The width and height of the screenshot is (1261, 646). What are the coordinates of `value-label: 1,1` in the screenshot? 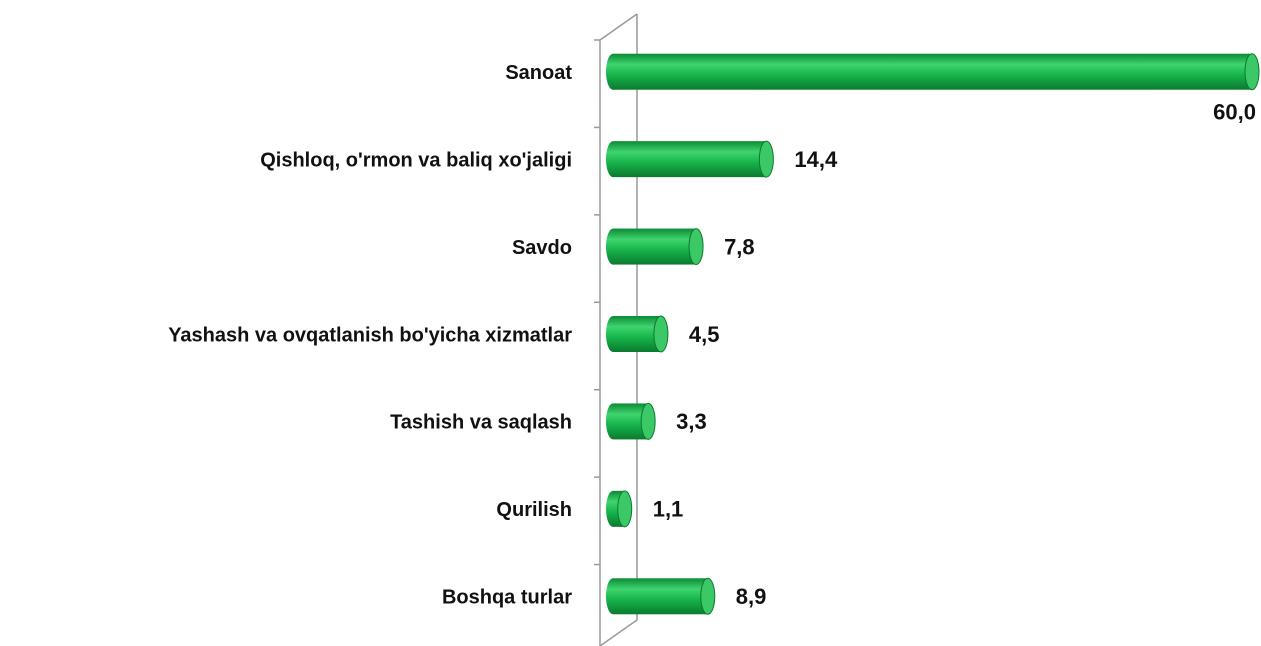 It's located at (668, 509).